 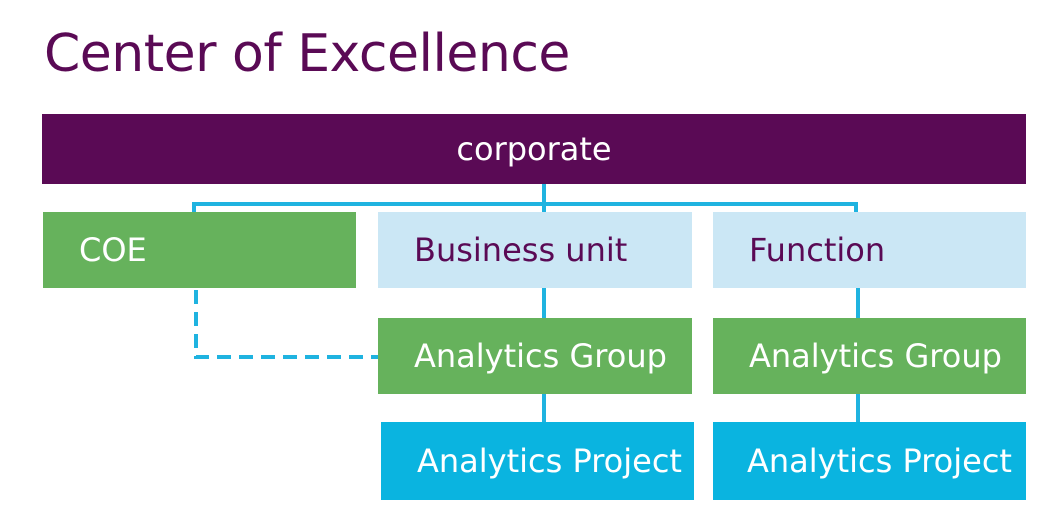 I want to click on node-analytics-group-bu: Analytics Group, so click(x=535, y=356).